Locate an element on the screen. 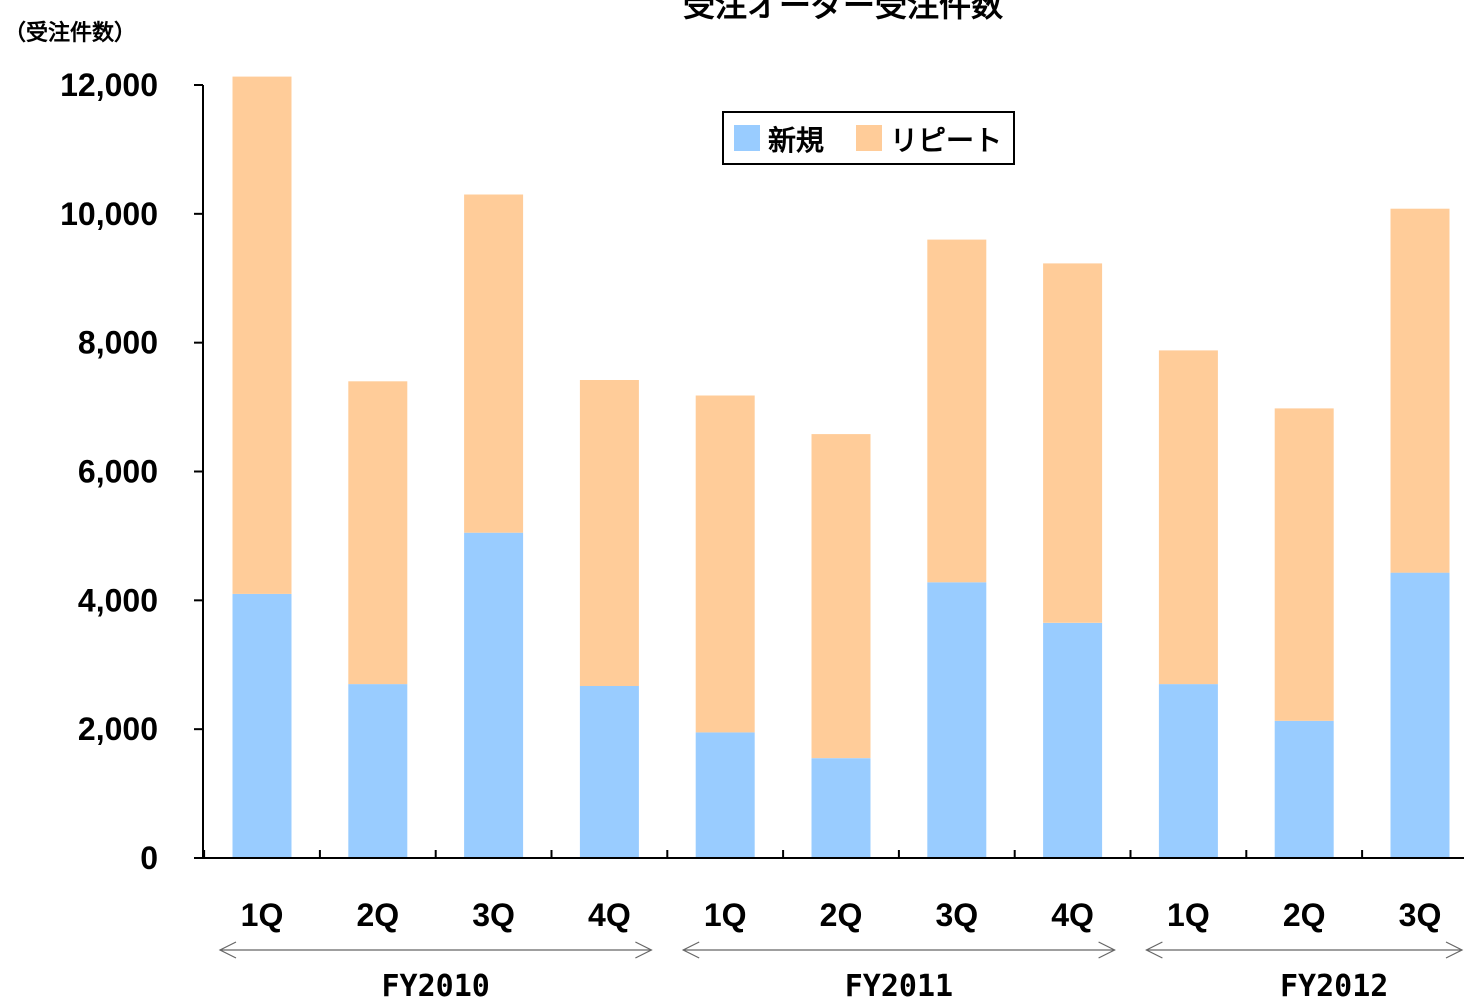 The image size is (1464, 1003). y-tick-label: 2,000 is located at coordinates (118, 729).